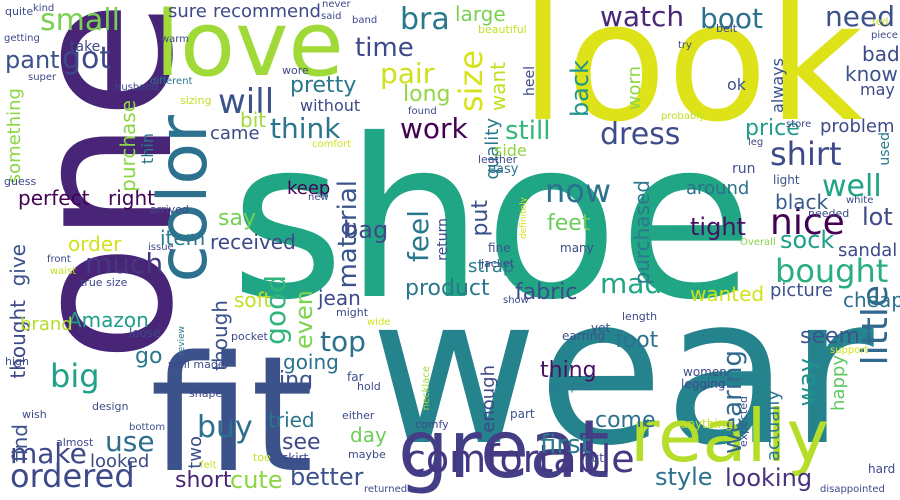 The width and height of the screenshot is (900, 500). What do you see at coordinates (520, 459) in the screenshot?
I see `cloud-word: comfortable` at bounding box center [520, 459].